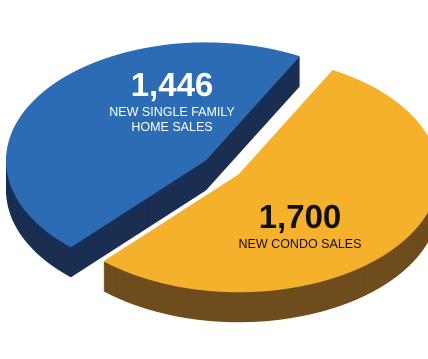  Describe the element at coordinates (172, 112) in the screenshot. I see `data-label-category-0-0: NEW SINGLE FAMILY` at that location.